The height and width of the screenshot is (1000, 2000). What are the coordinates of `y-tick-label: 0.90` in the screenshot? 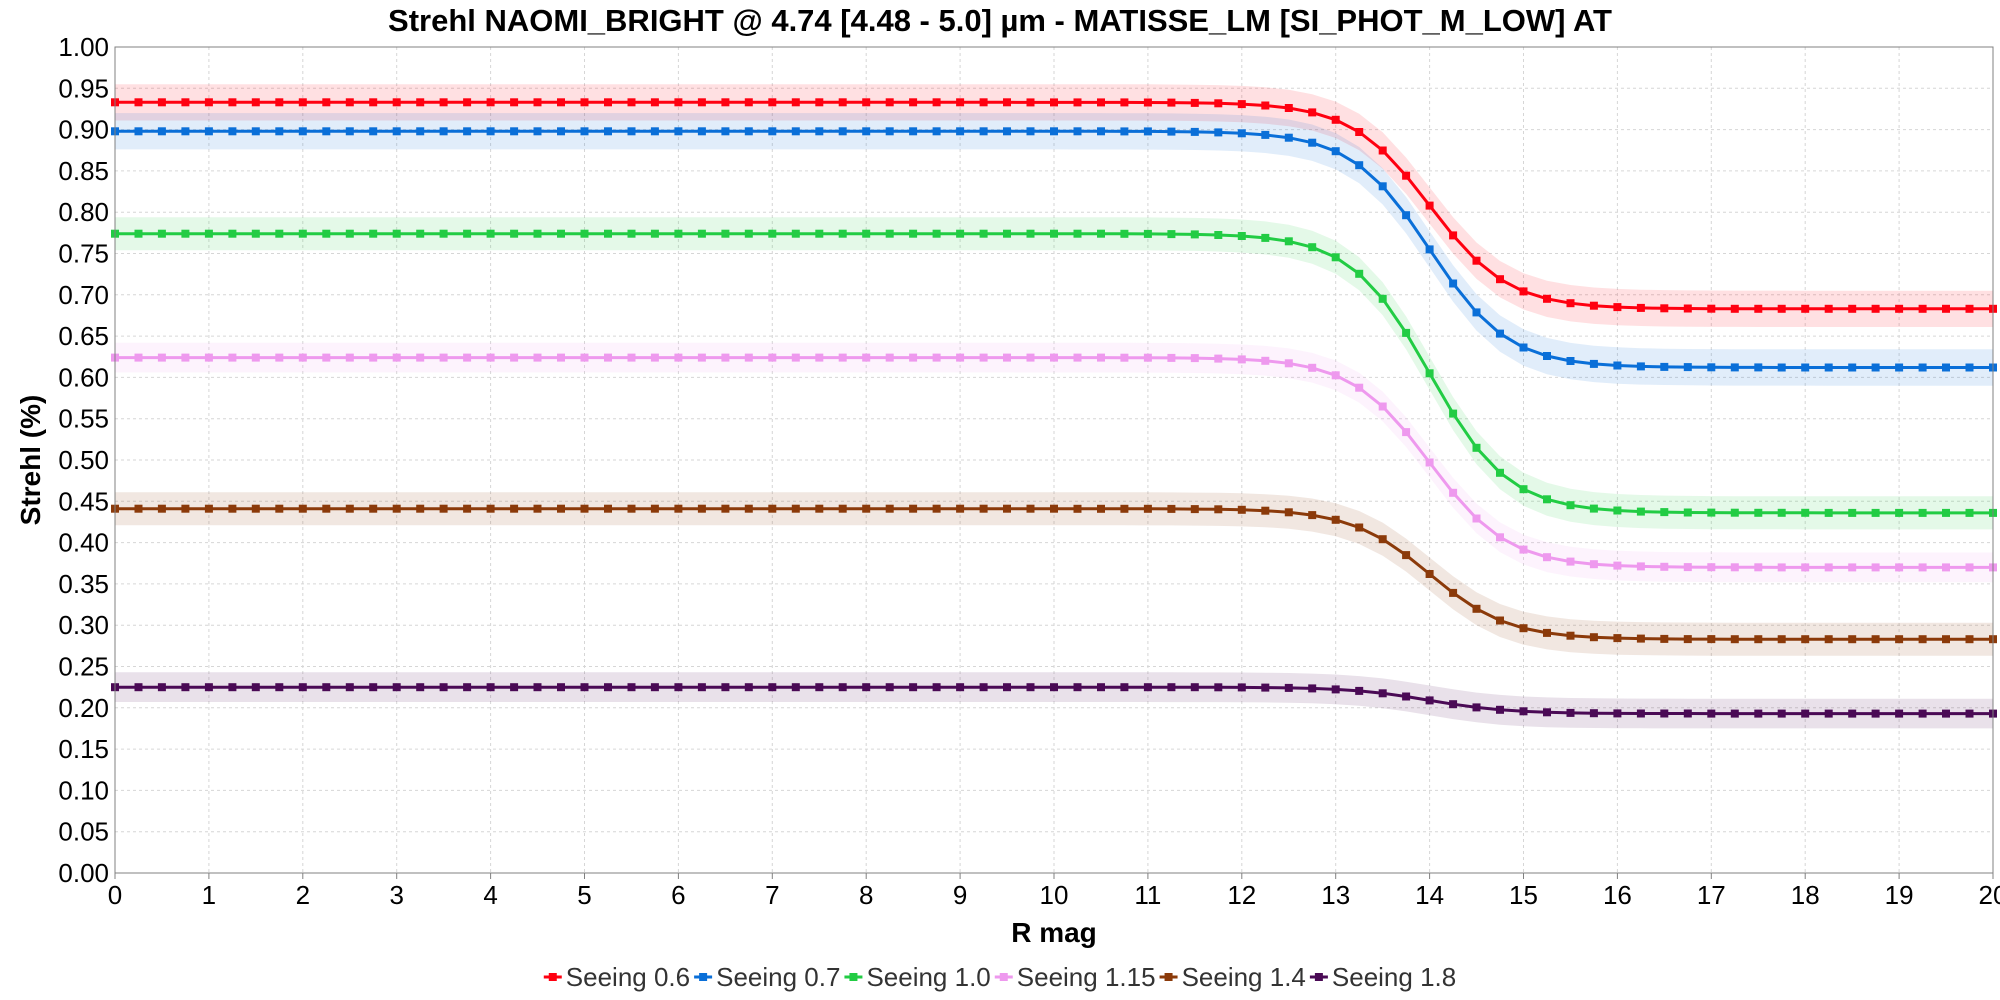 It's located at (83, 130).